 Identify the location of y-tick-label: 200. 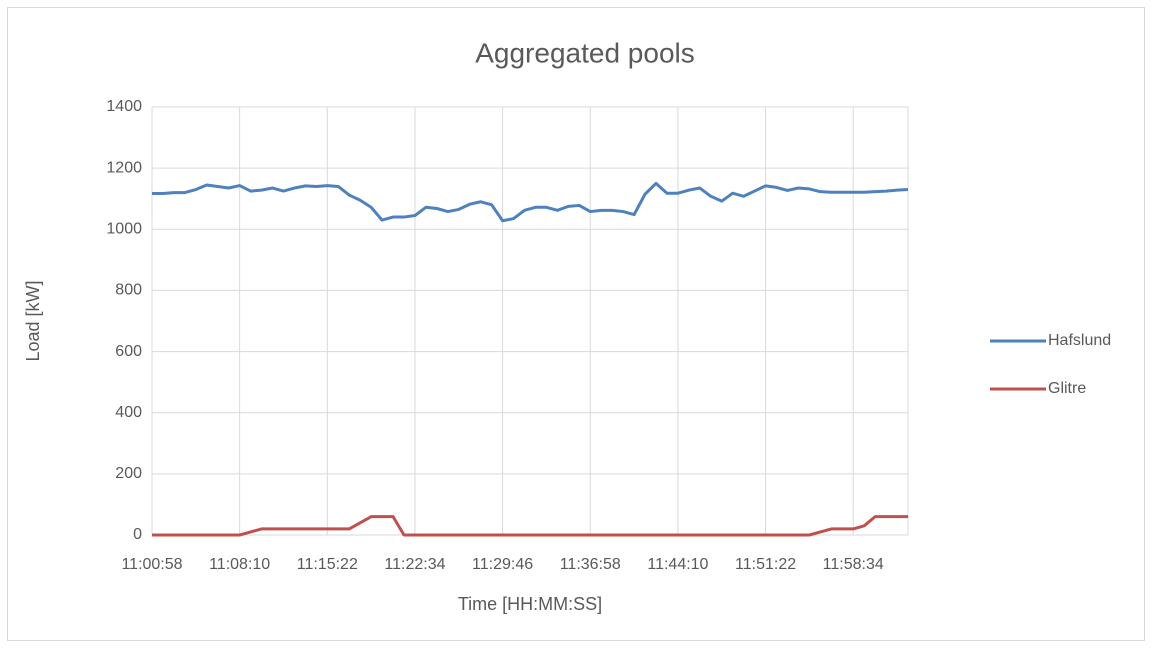
(128, 473).